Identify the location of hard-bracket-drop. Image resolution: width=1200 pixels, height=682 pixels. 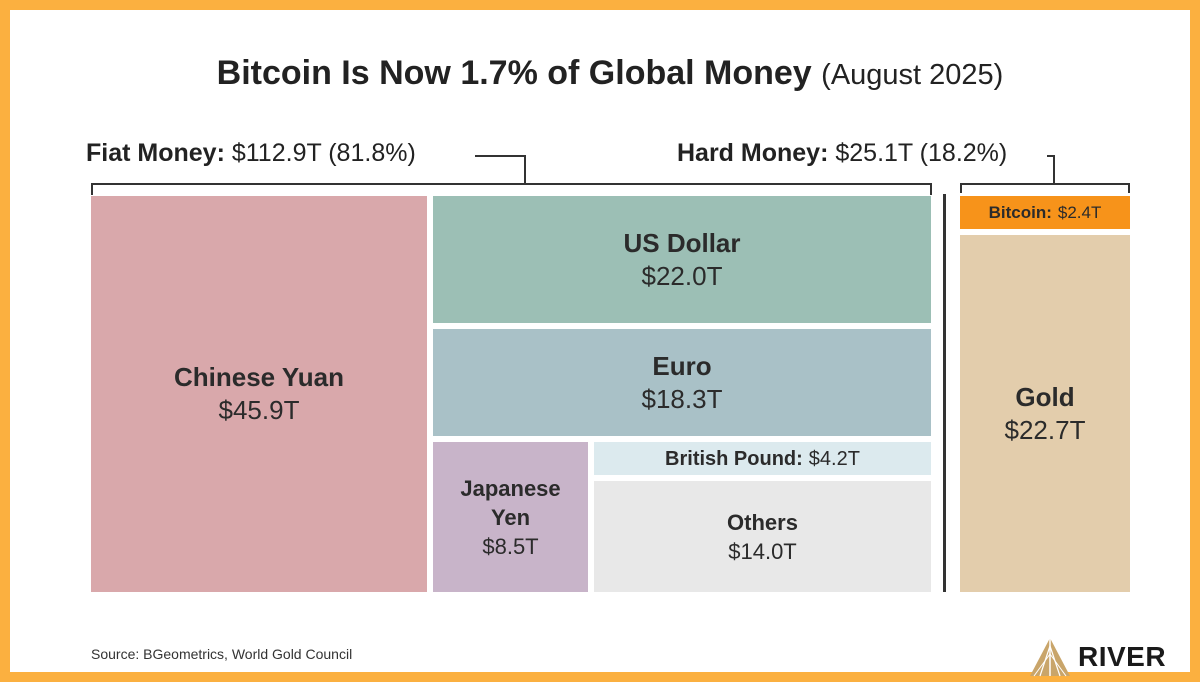
(1054, 169).